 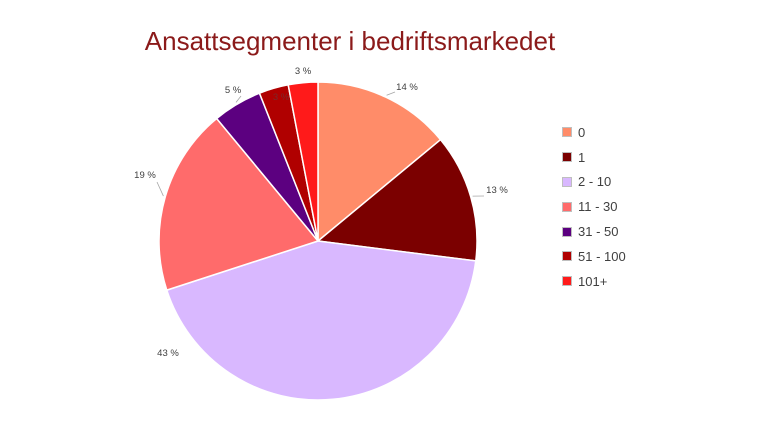 I want to click on chart-legend: 0 1 2 - 10 11 - 30 31 - 50 51 - 100 101+, so click(x=594, y=207).